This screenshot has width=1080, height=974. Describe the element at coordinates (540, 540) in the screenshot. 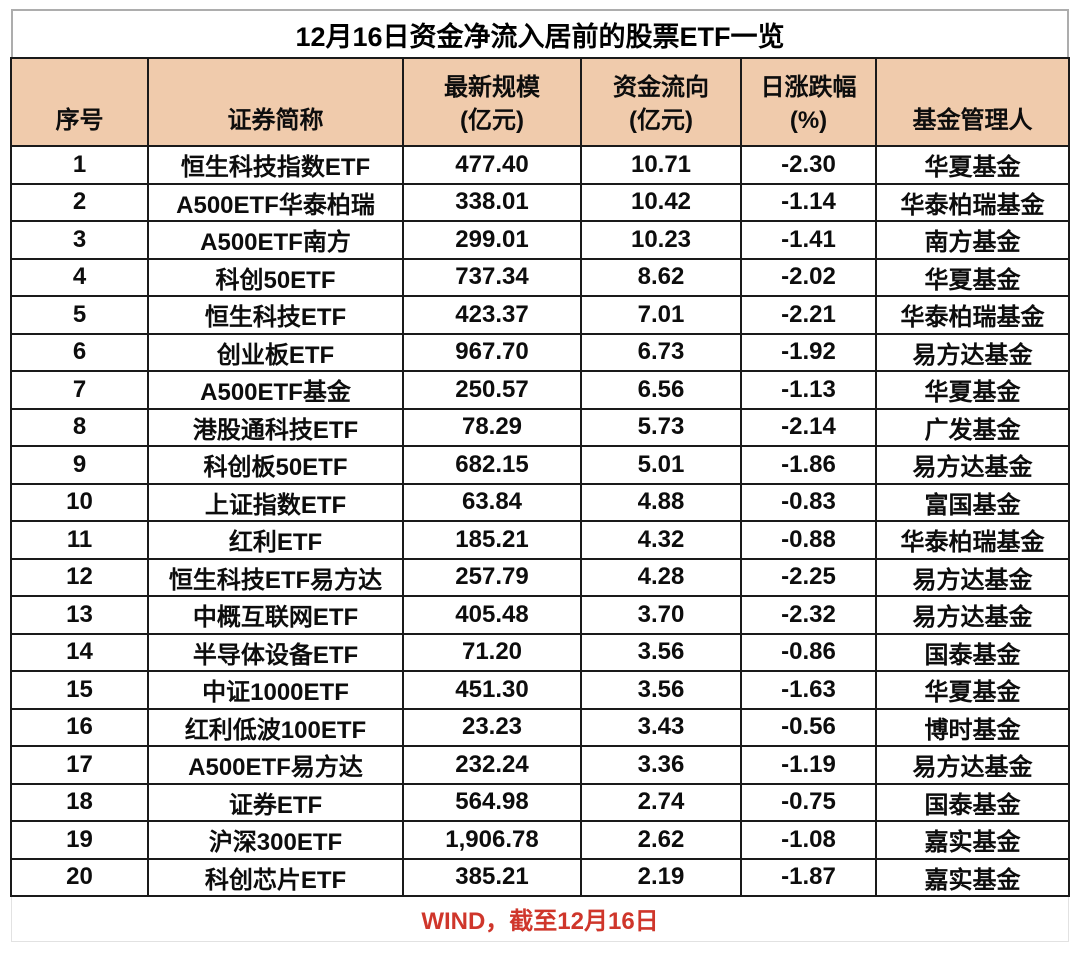

I see `table-row: 11 红利ETF 185.21 4.32 -0.88 华泰柏瑞基金` at that location.